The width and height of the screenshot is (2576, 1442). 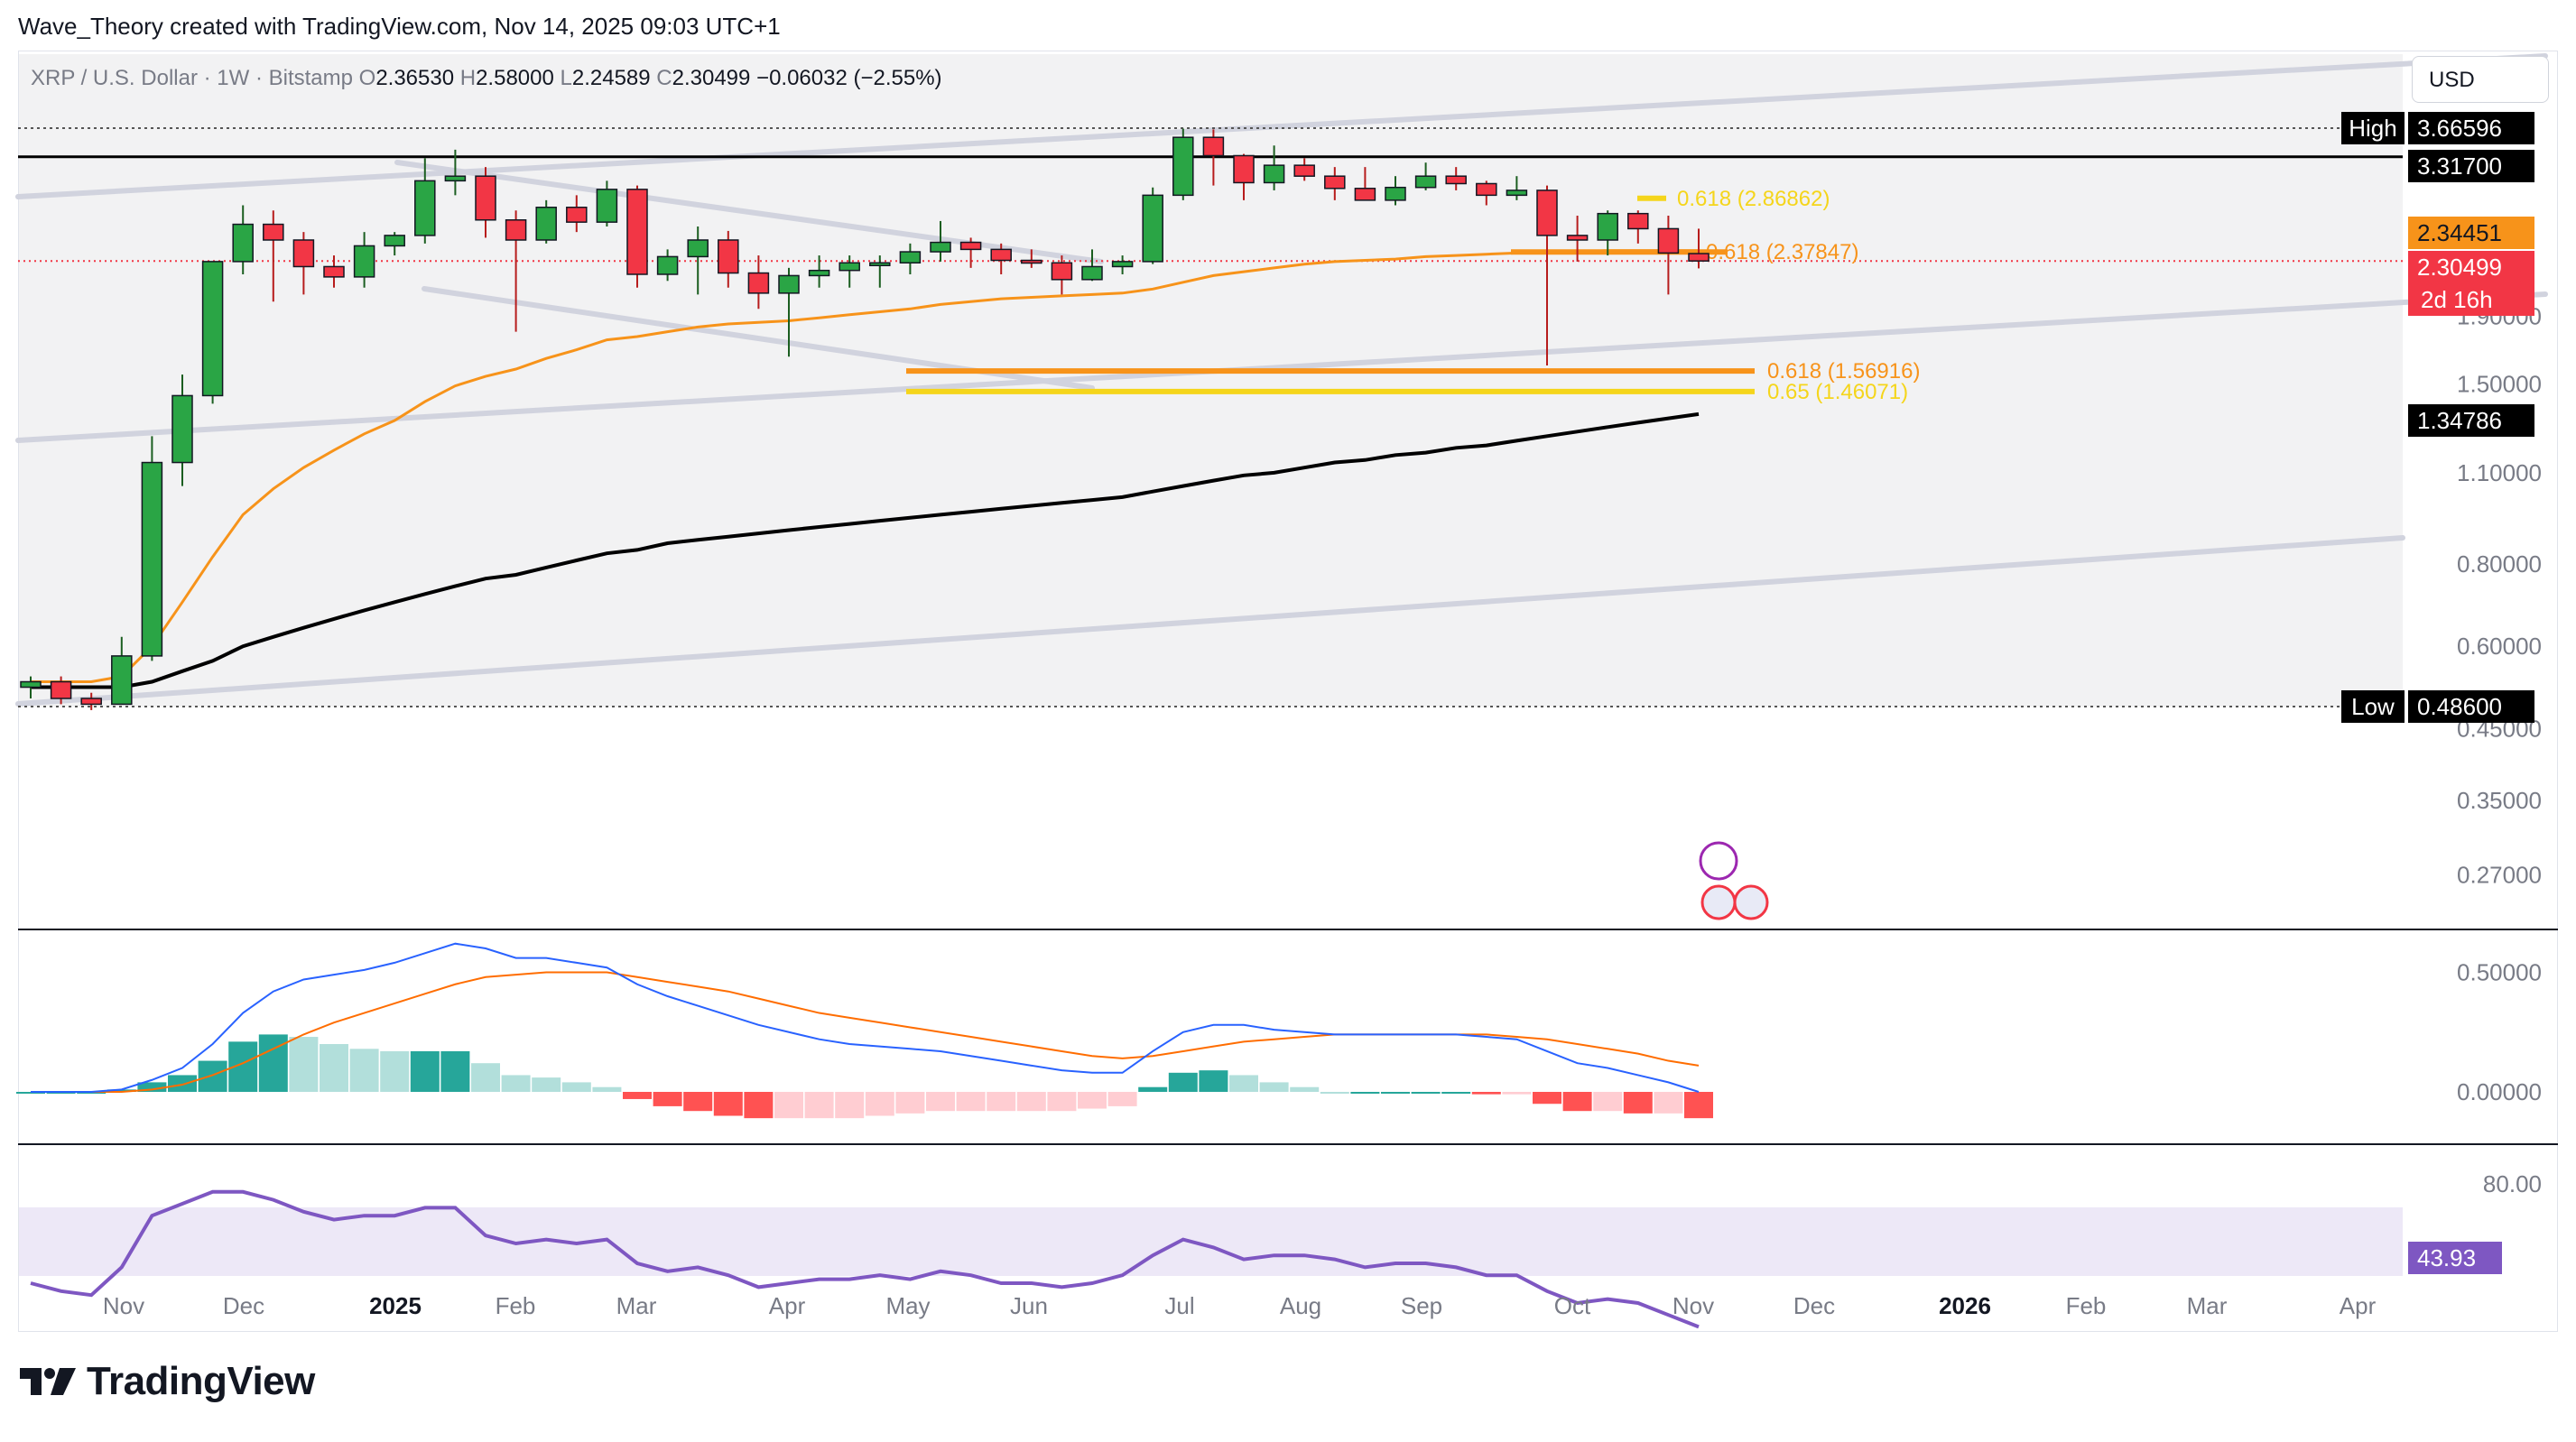 I want to click on price-tag-label: High, so click(x=2372, y=128).